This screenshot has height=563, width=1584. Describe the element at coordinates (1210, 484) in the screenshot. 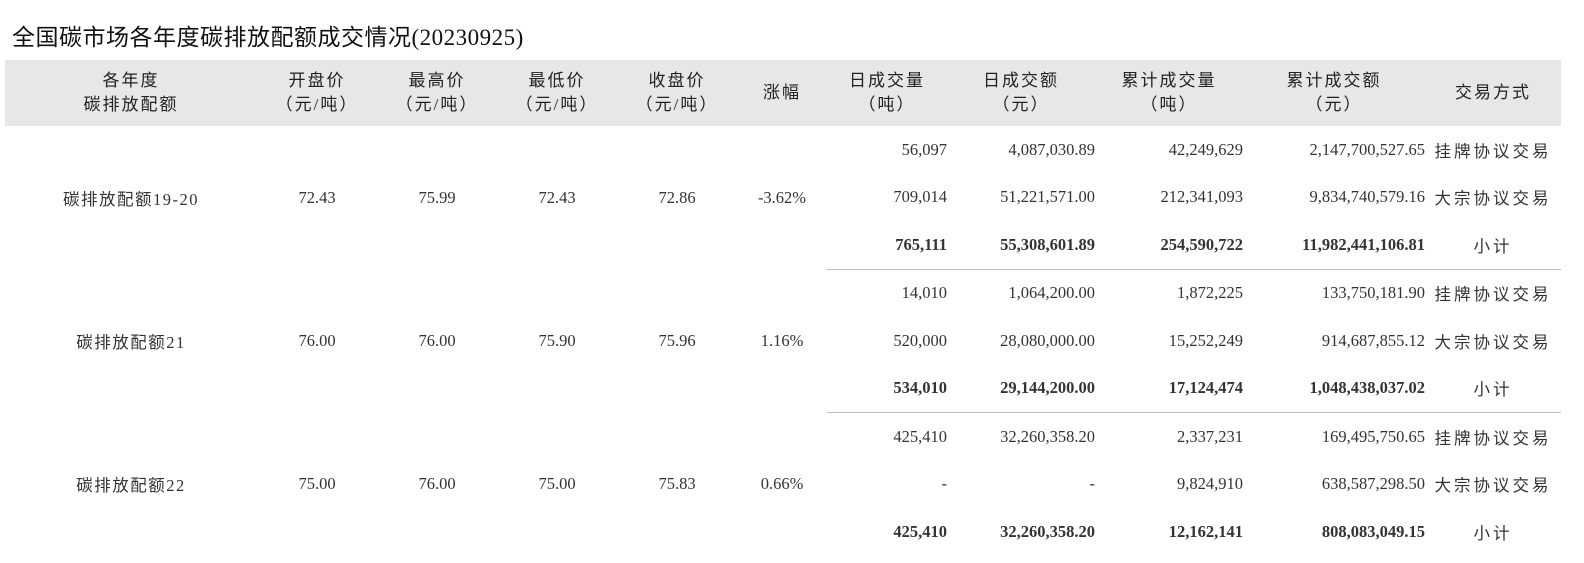

I see `cumulative-volume: 9,824,910` at that location.